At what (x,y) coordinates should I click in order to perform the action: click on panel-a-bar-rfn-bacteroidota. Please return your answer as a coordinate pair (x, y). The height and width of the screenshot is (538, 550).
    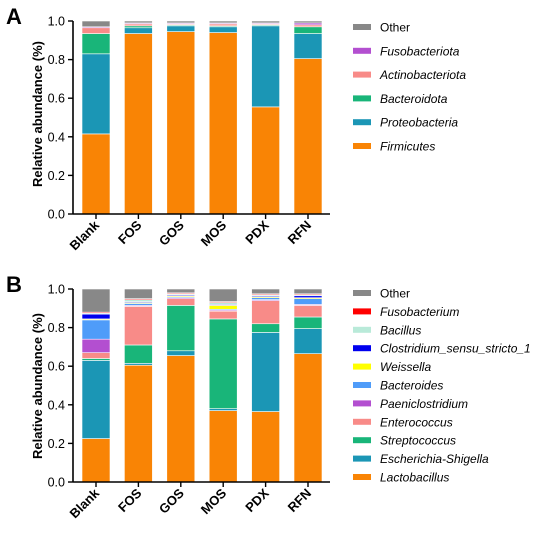
    Looking at the image, I should click on (308, 30).